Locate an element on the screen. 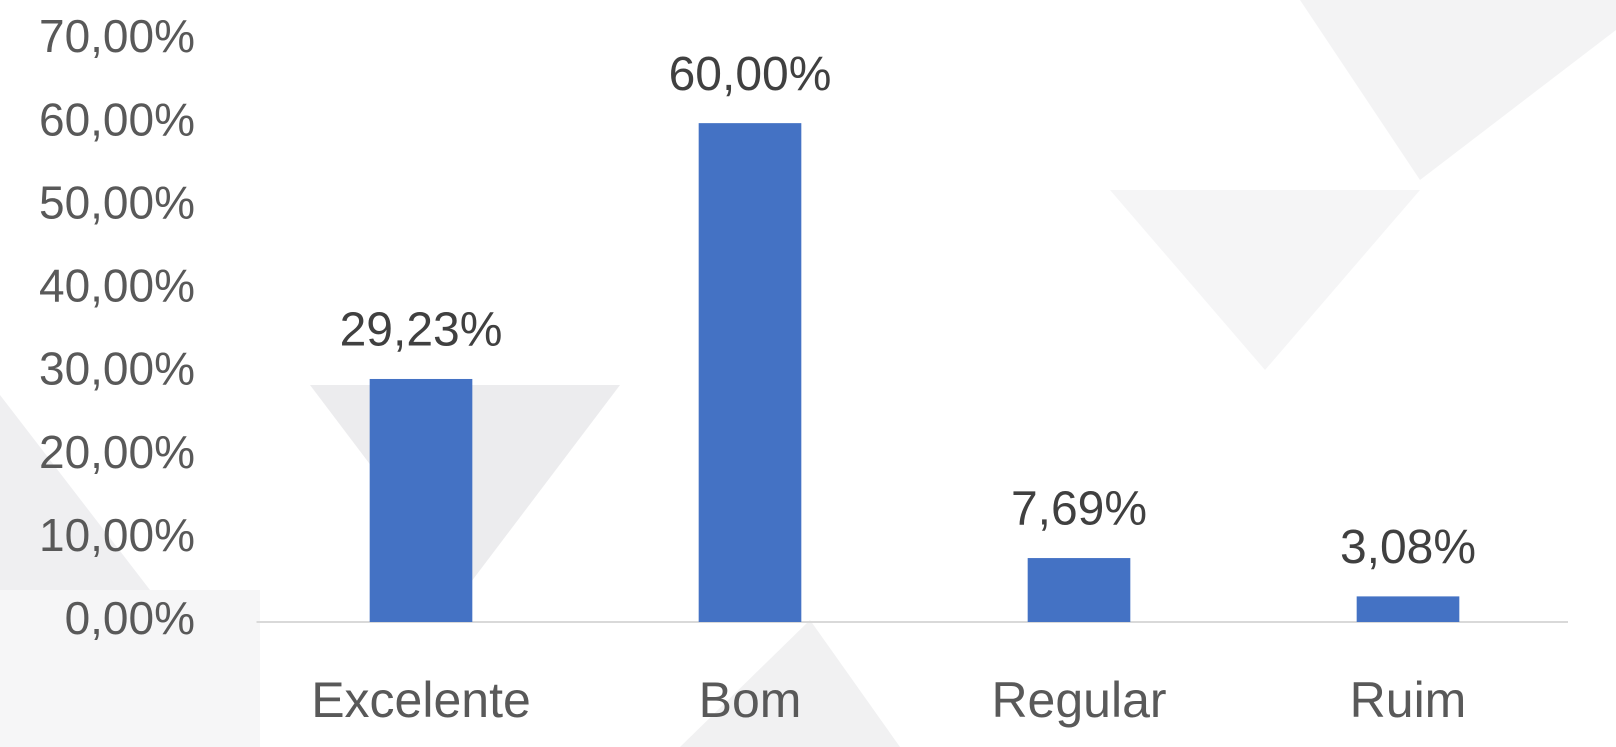 This screenshot has height=747, width=1616. x-tick-label: Excelente is located at coordinates (421, 700).